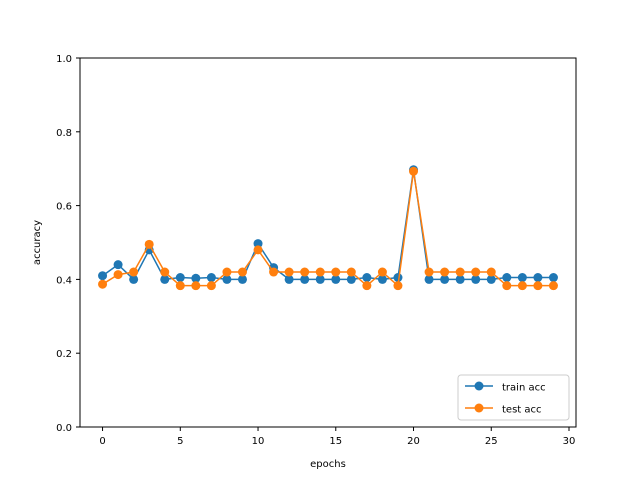  What do you see at coordinates (64, 207) in the screenshot?
I see `y-tick-label: 0.6` at bounding box center [64, 207].